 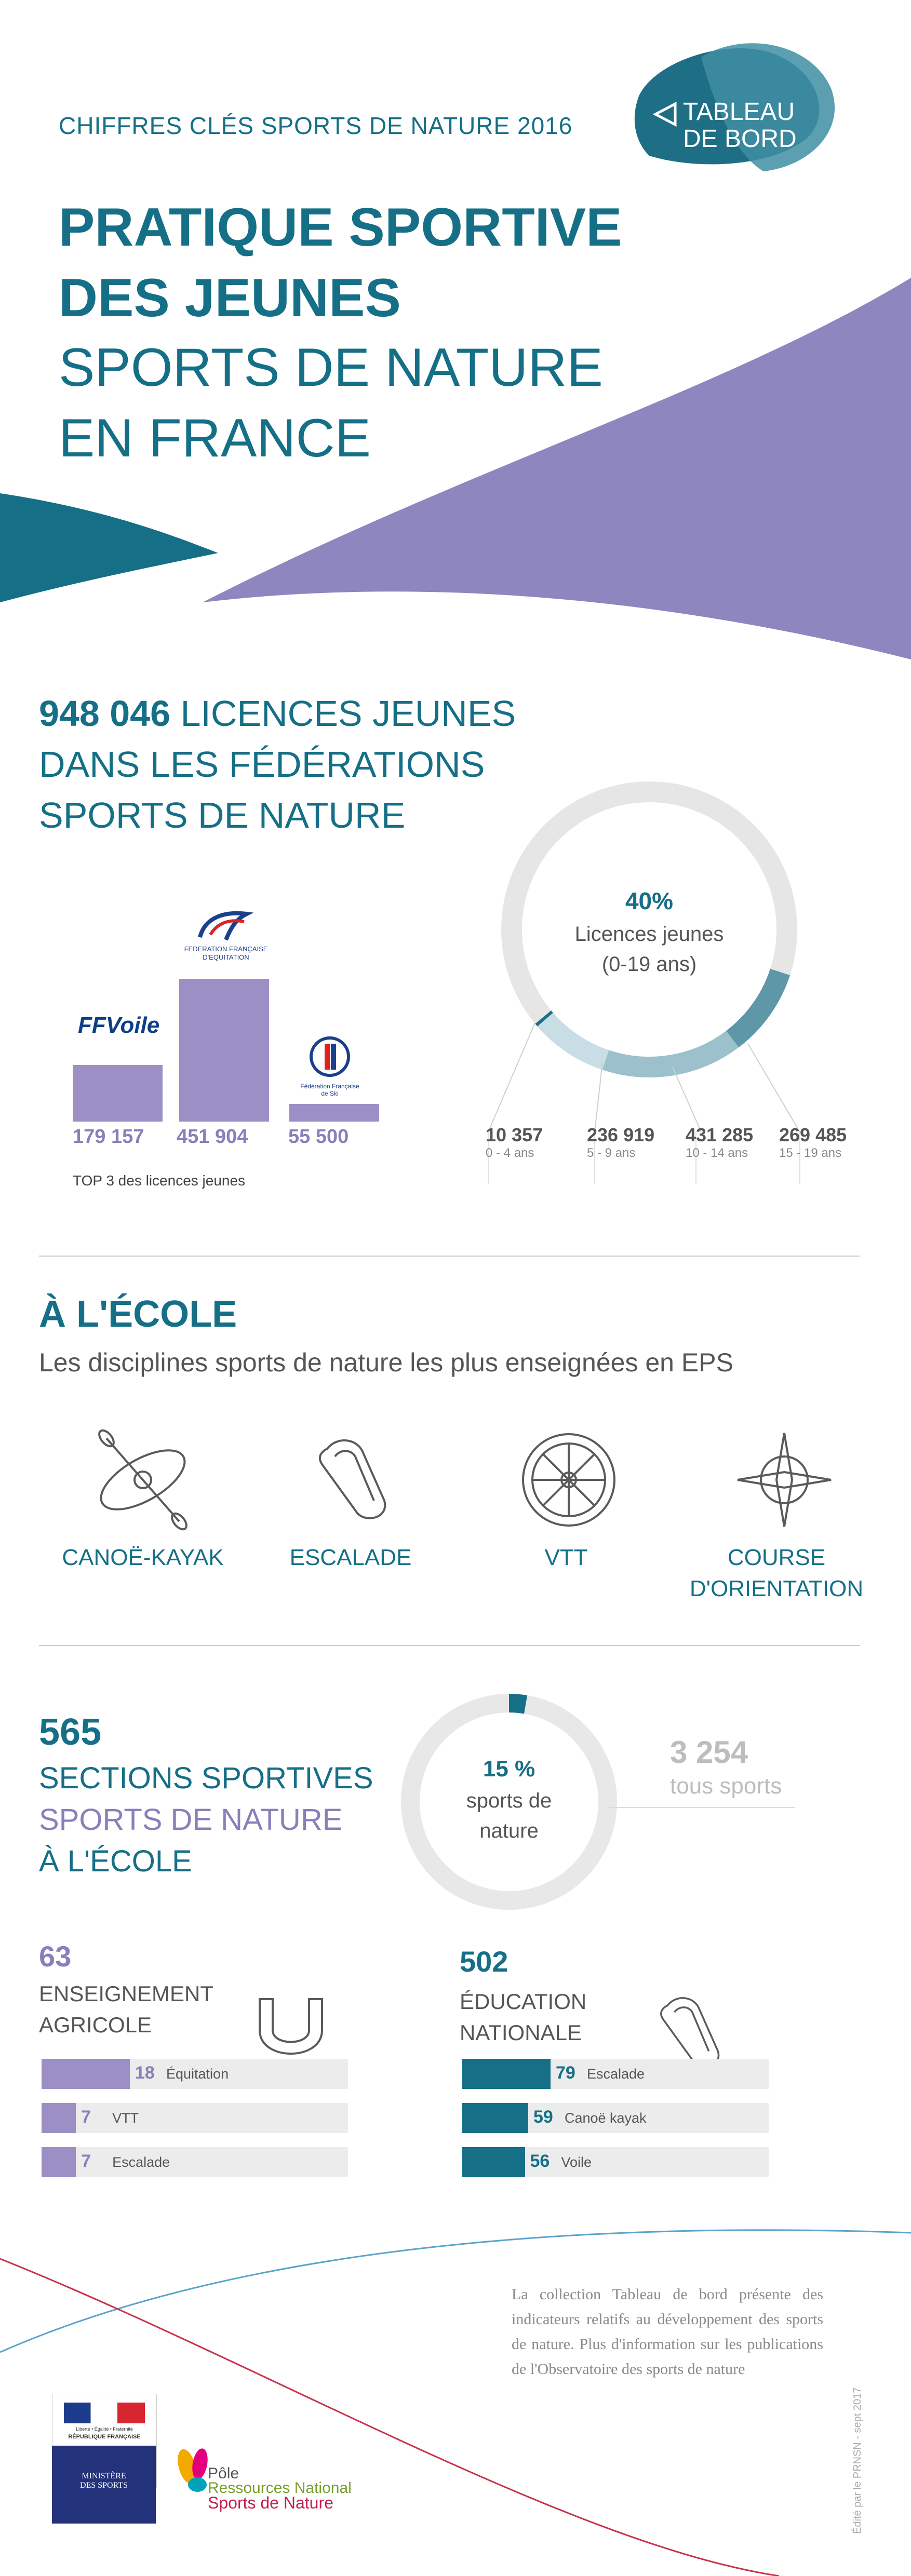 I want to click on discipline-vtt: VTT, so click(x=566, y=1557).